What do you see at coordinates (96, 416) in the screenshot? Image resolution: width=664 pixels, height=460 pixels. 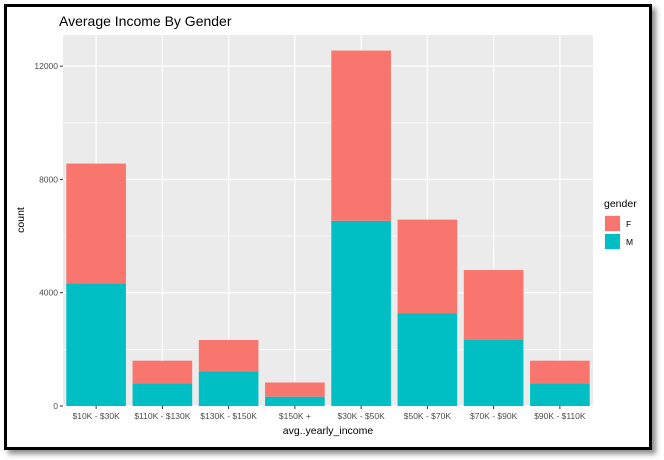 I see `x-tick-label: $10K - $30K` at bounding box center [96, 416].